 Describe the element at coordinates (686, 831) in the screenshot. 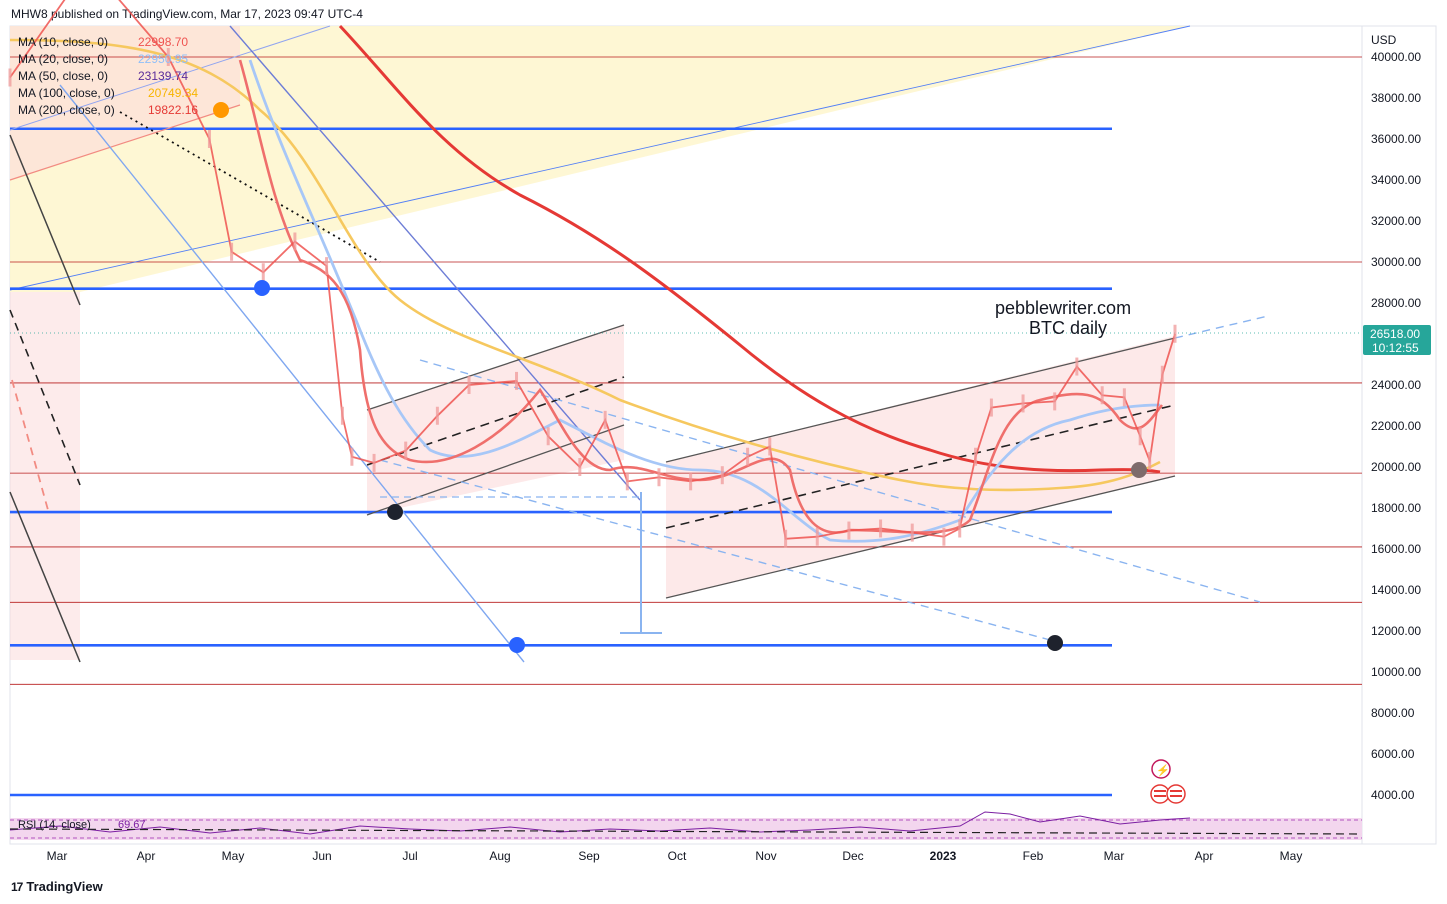

I see `rsi-trend` at that location.